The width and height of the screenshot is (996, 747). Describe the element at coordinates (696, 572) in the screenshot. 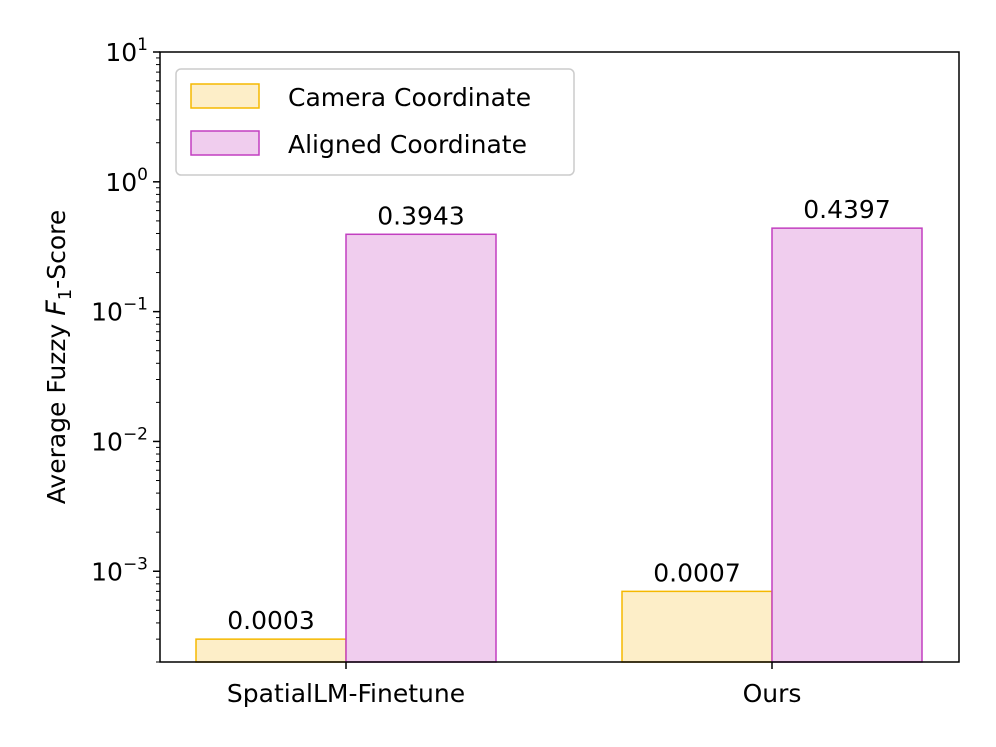

I see `value-label-camera-1: 0.0007` at that location.